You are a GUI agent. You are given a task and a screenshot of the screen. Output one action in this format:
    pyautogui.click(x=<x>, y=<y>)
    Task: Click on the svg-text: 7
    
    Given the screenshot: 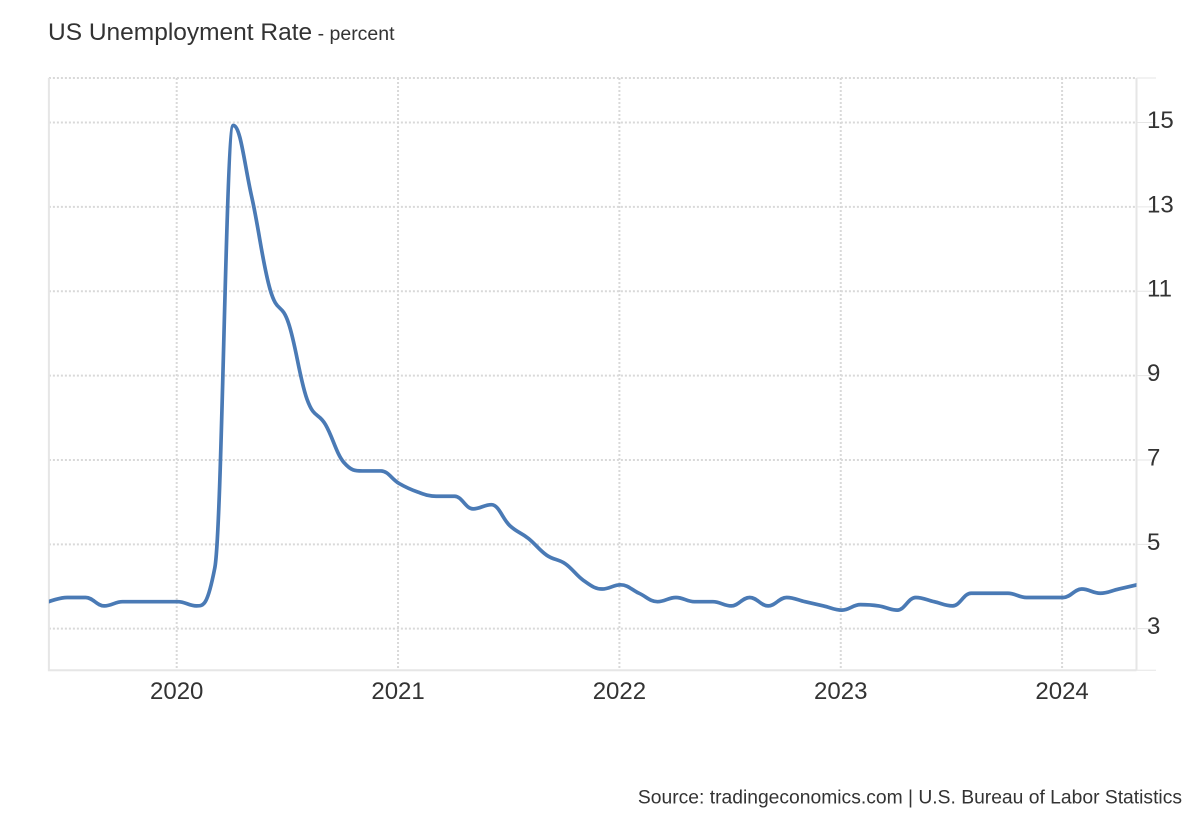 What is the action you would take?
    pyautogui.click(x=1153, y=457)
    